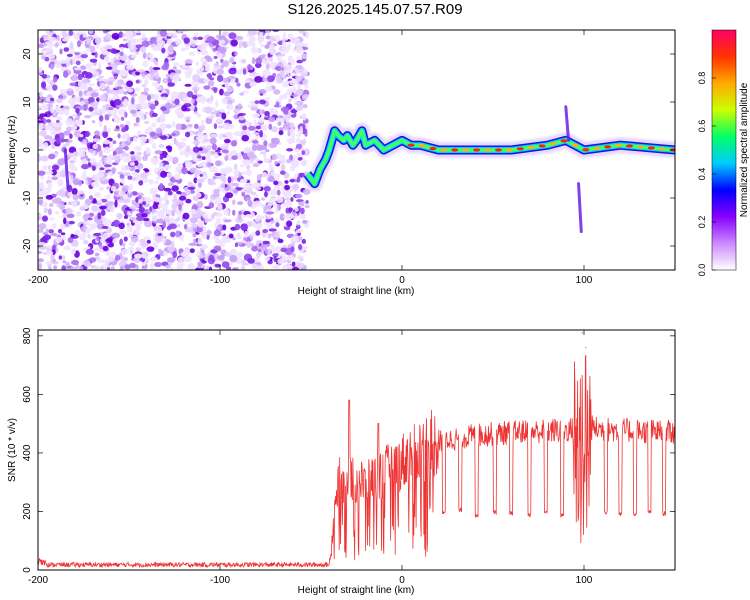 The image size is (750, 600). What do you see at coordinates (706, 174) in the screenshot?
I see `colorbar-ticks: 0.0 0.2 0.4 0.6 0.8` at bounding box center [706, 174].